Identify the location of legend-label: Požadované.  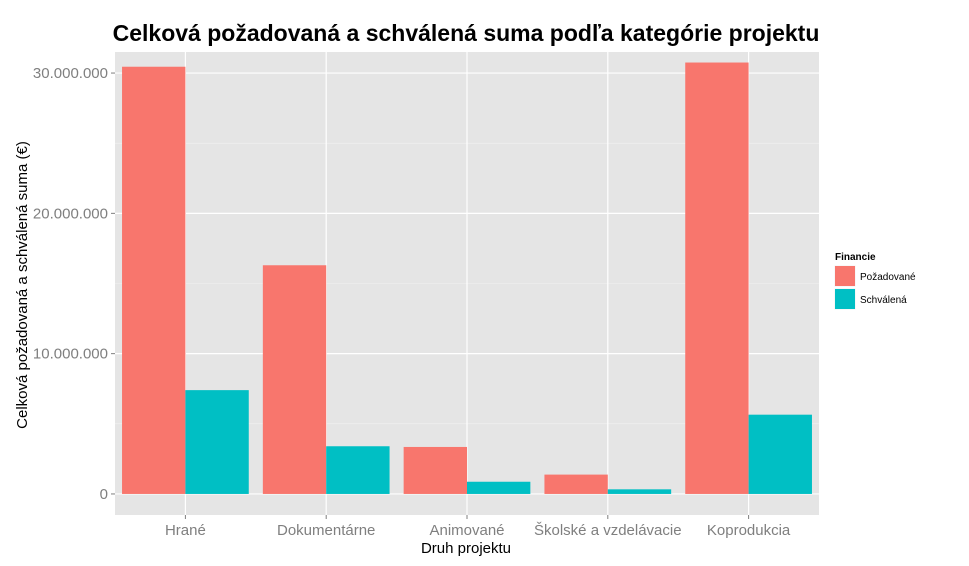
(888, 277).